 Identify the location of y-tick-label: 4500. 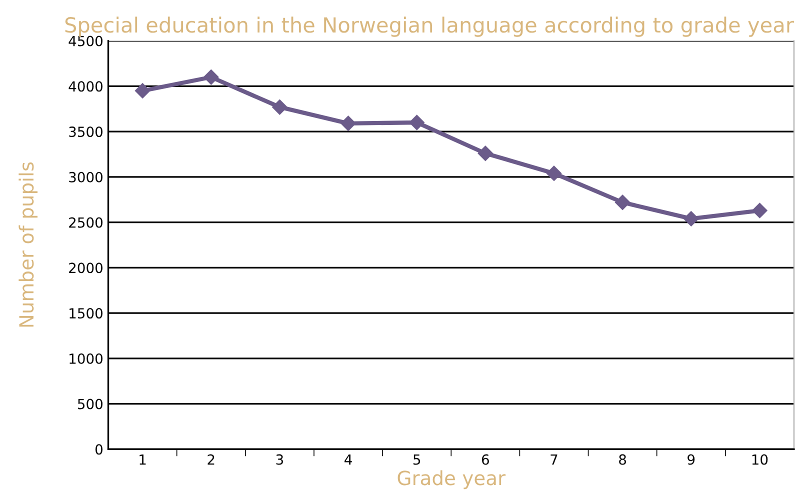
(85, 41).